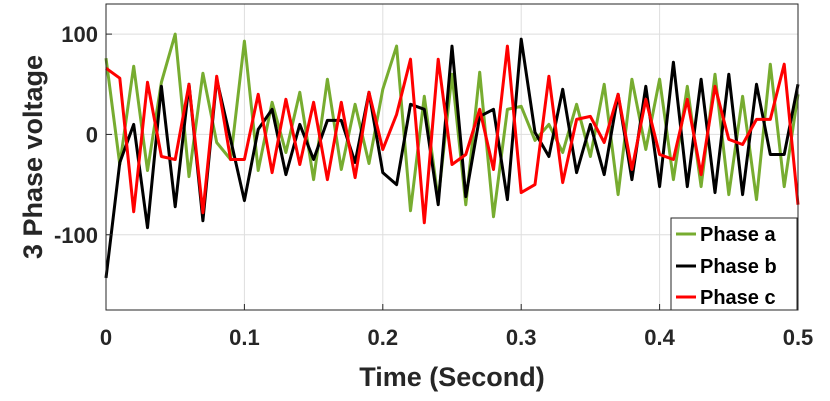 Image resolution: width=830 pixels, height=401 pixels. Describe the element at coordinates (452, 377) in the screenshot. I see `x-axis-label: Time (Second)` at that location.